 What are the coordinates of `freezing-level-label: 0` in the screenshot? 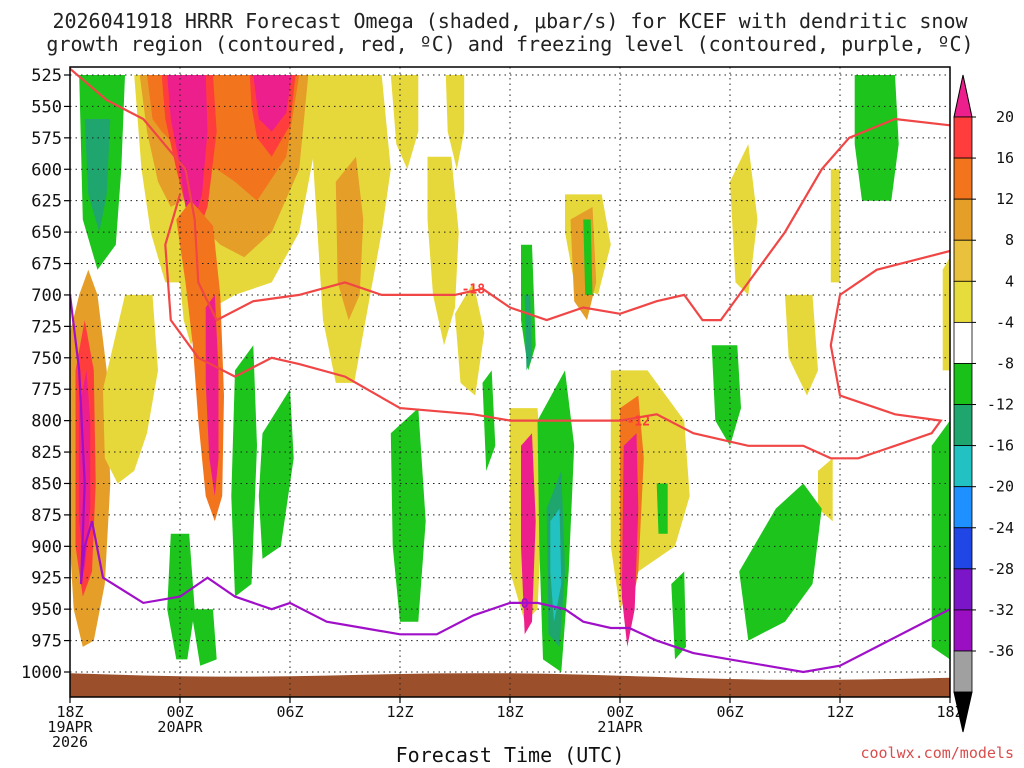 It's located at (525, 604).